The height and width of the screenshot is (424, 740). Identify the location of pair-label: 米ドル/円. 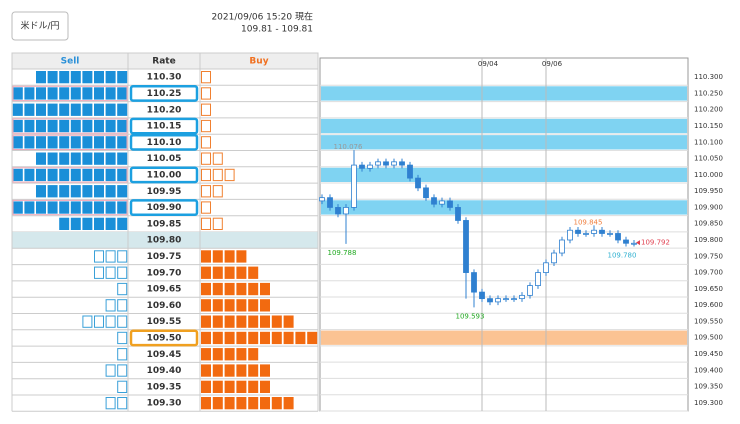
(39, 26).